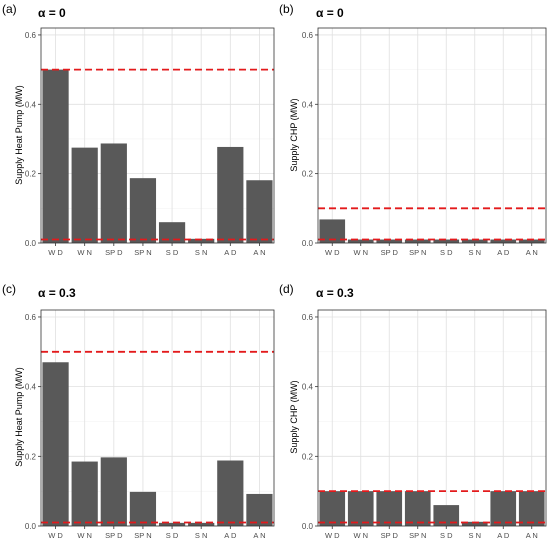  Describe the element at coordinates (9, 289) in the screenshot. I see `panel-tag: (c)` at that location.